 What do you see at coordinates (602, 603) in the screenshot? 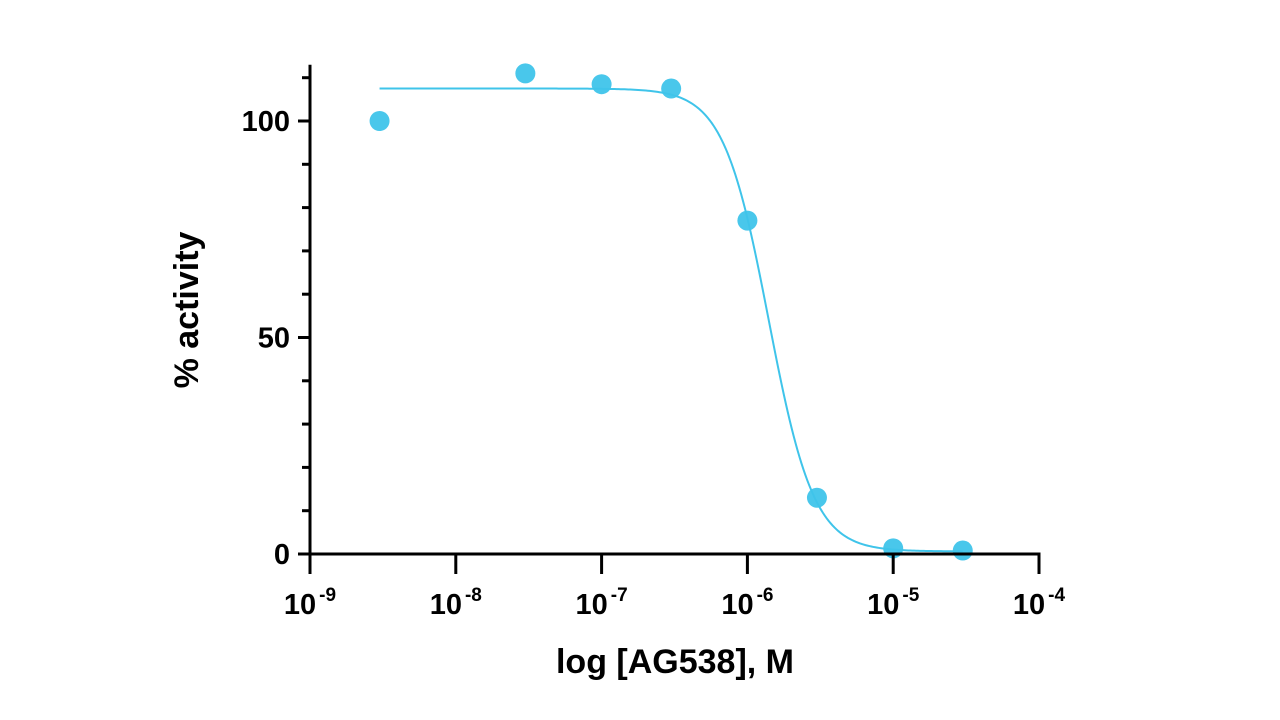
I see `x-tick-label: 10 -7` at bounding box center [602, 603].